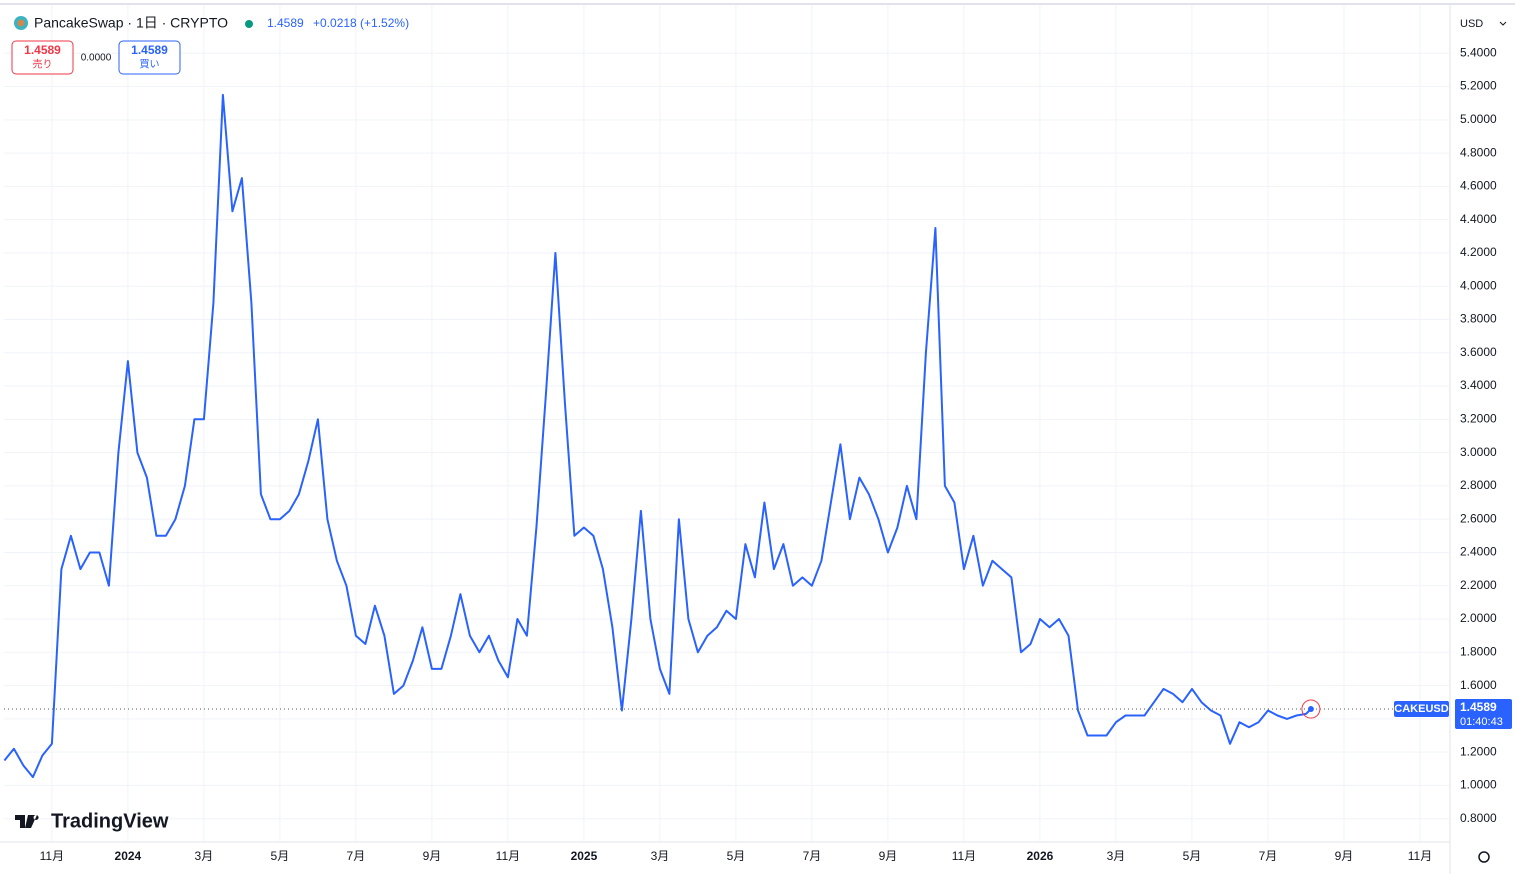  What do you see at coordinates (1484, 857) in the screenshot?
I see `settings-icon` at bounding box center [1484, 857].